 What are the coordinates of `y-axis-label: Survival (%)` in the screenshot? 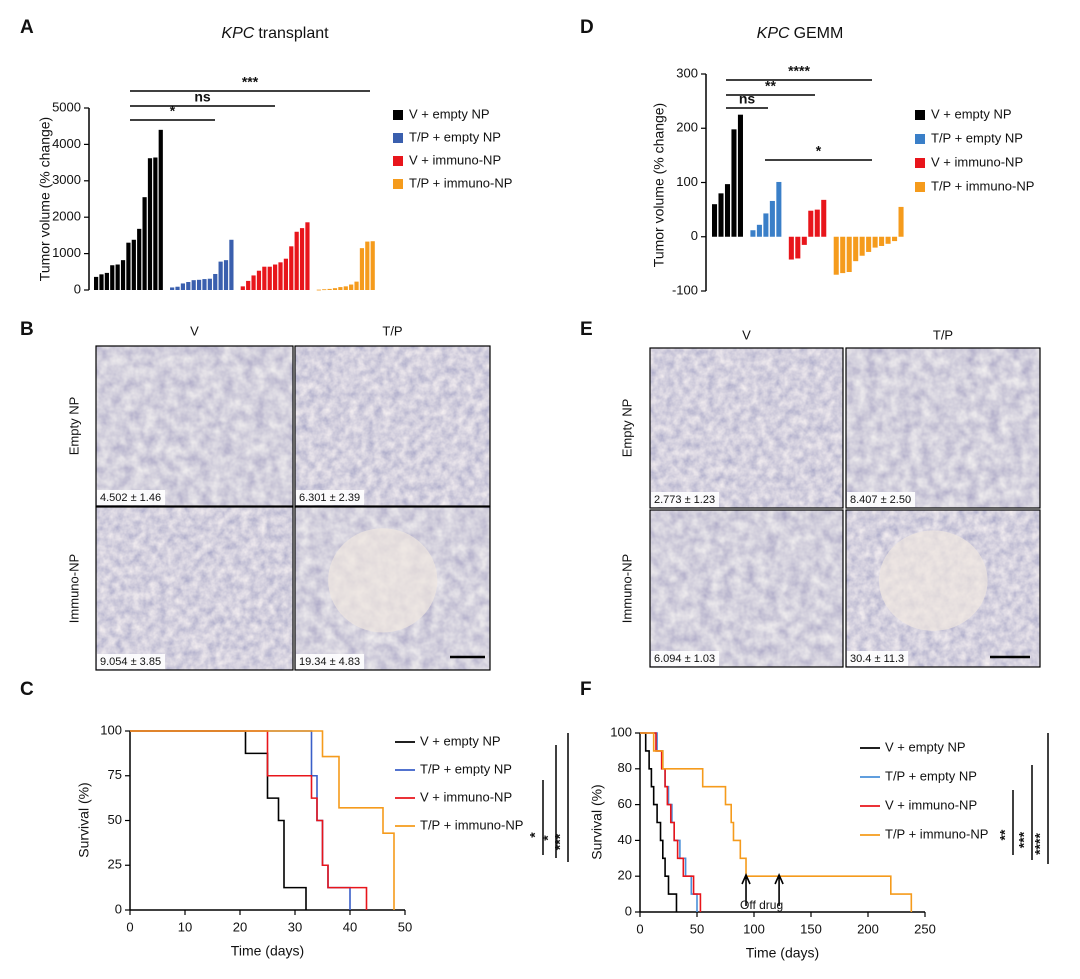 It's located at (597, 821).